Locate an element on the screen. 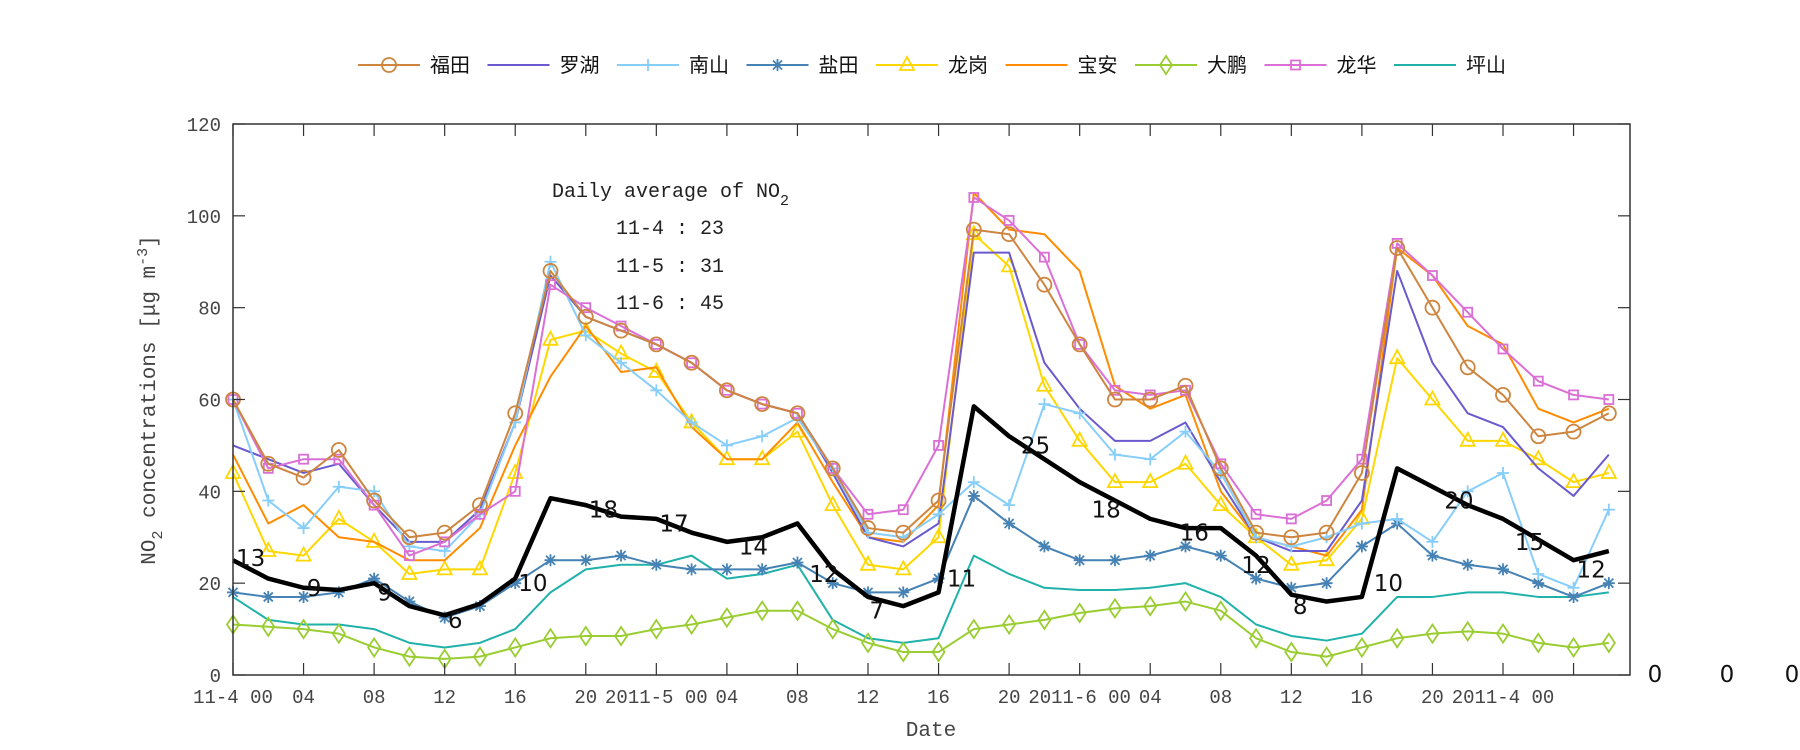 The height and width of the screenshot is (750, 1800). x-tick-label: 12 is located at coordinates (868, 698).